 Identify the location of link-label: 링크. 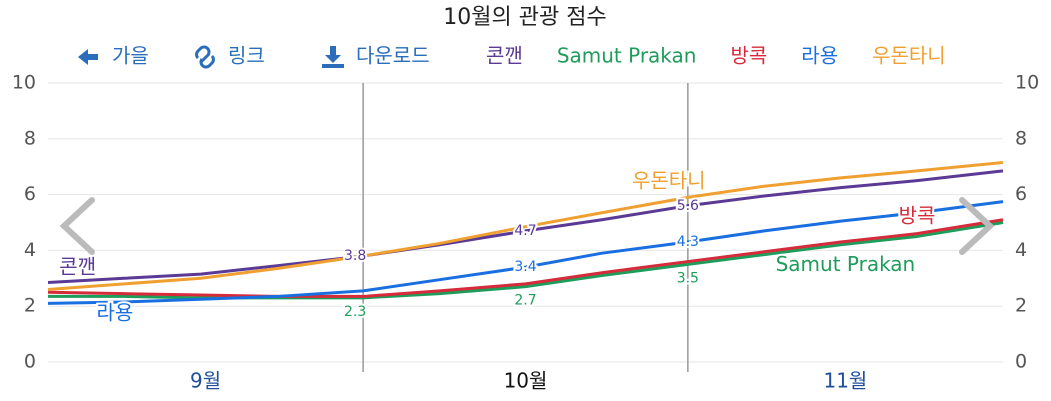
(246, 56).